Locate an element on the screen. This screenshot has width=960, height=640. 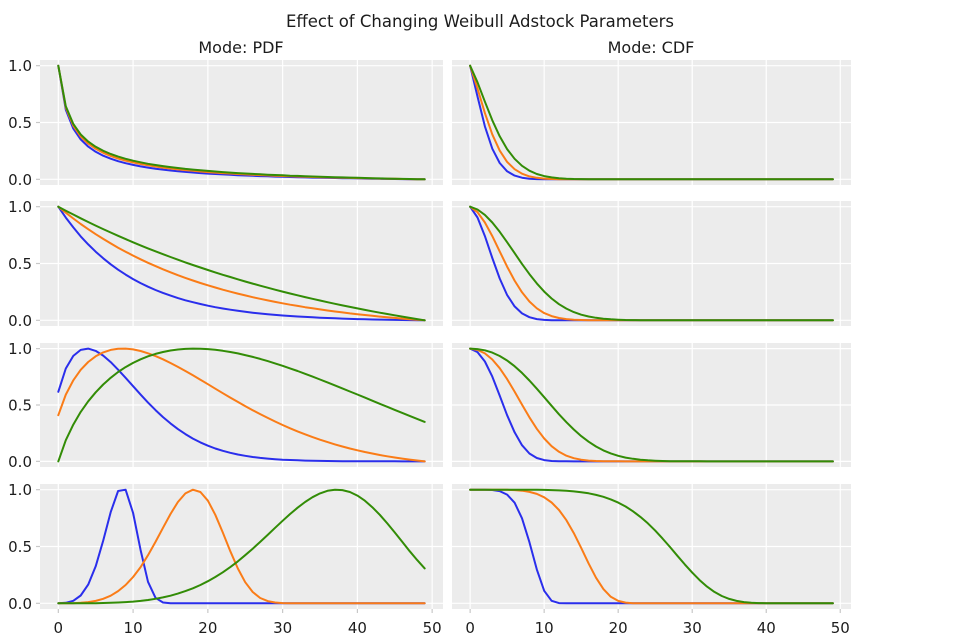
column-title-cdf: Mode: CDF is located at coordinates (651, 47).